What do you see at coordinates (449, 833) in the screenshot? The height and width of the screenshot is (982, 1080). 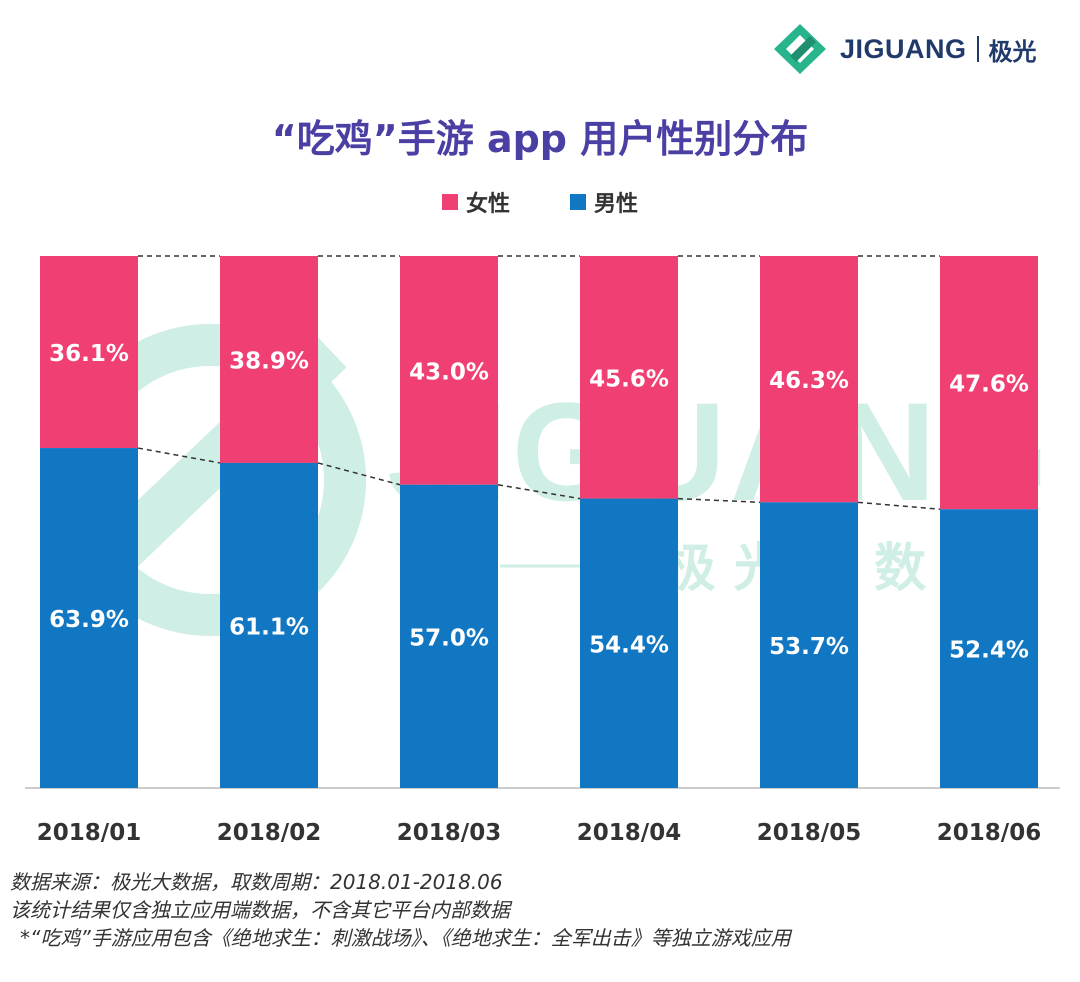 I see `x-tick-label-2018/03: 2018/03` at bounding box center [449, 833].